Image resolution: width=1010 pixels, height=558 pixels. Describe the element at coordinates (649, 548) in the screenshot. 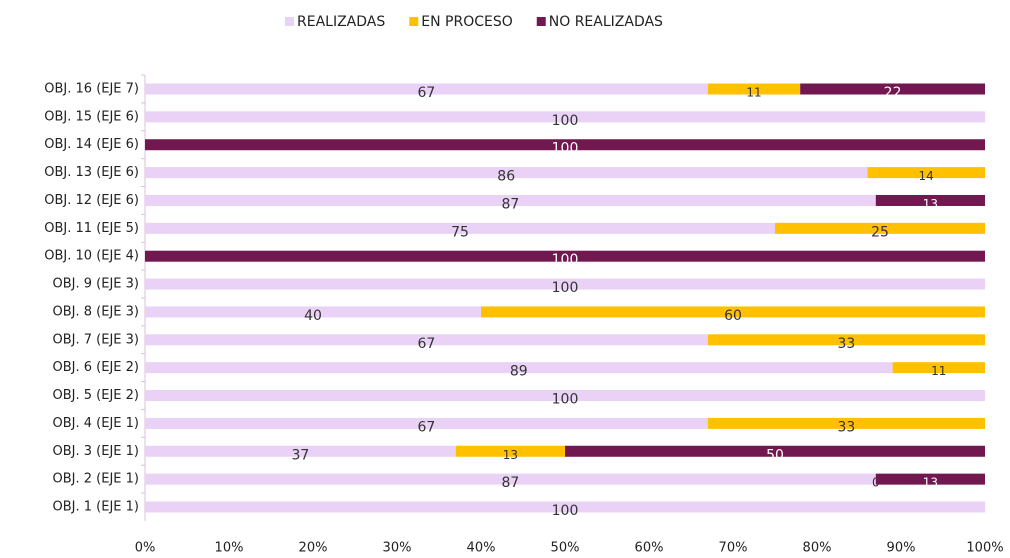

I see `x-tick-label: 60%` at that location.